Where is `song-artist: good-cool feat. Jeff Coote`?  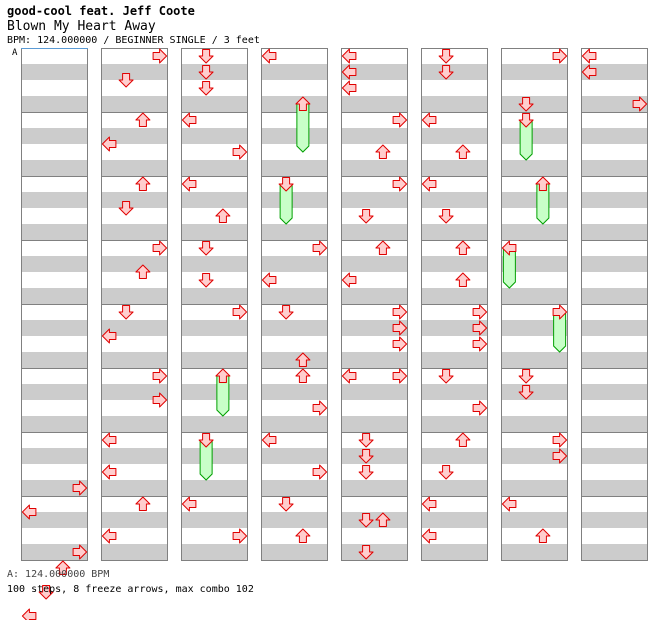 song-artist: good-cool feat. Jeff Coote is located at coordinates (101, 11).